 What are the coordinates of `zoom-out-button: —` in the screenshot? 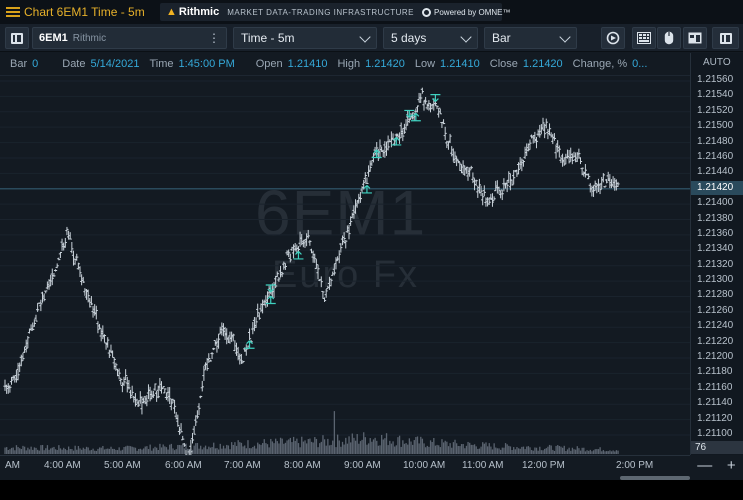 It's located at (705, 465).